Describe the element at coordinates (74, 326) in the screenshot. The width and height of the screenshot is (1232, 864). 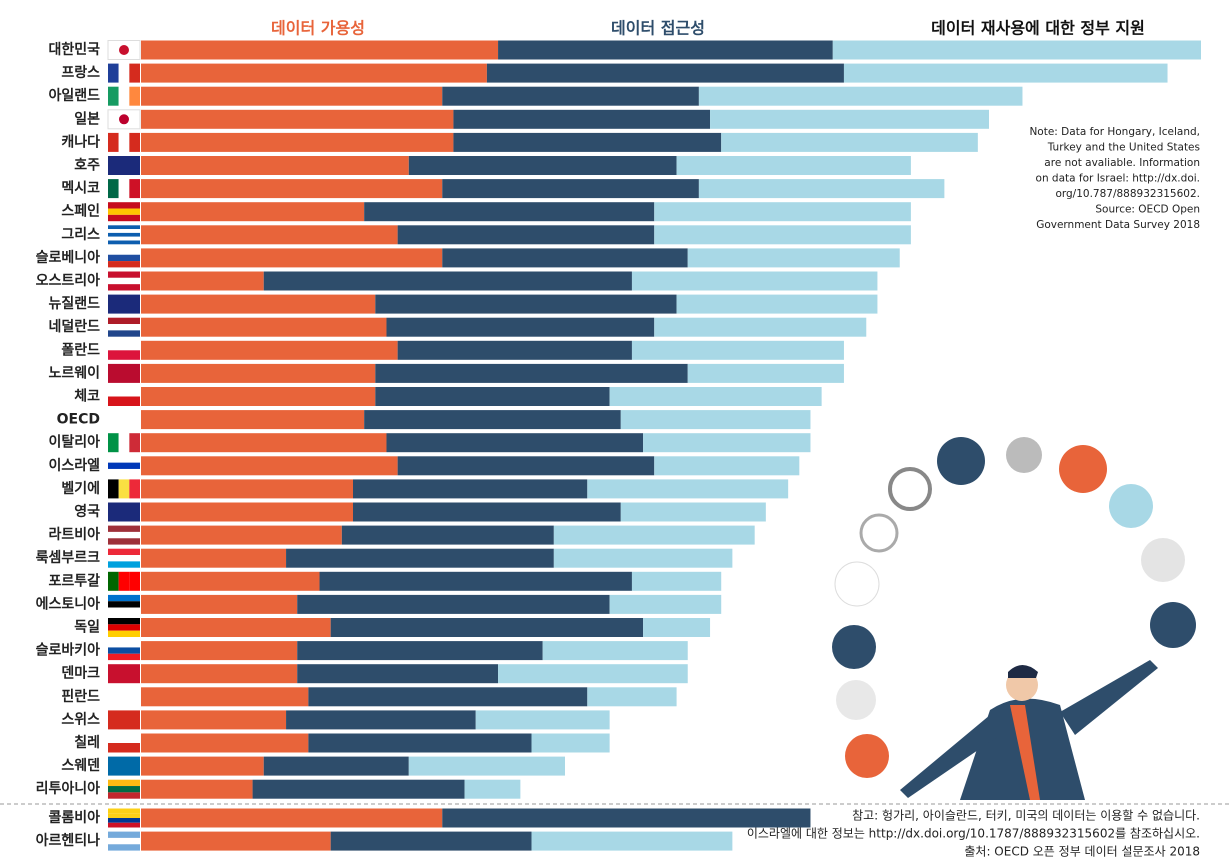
I see `category-label: 네덜란드` at that location.